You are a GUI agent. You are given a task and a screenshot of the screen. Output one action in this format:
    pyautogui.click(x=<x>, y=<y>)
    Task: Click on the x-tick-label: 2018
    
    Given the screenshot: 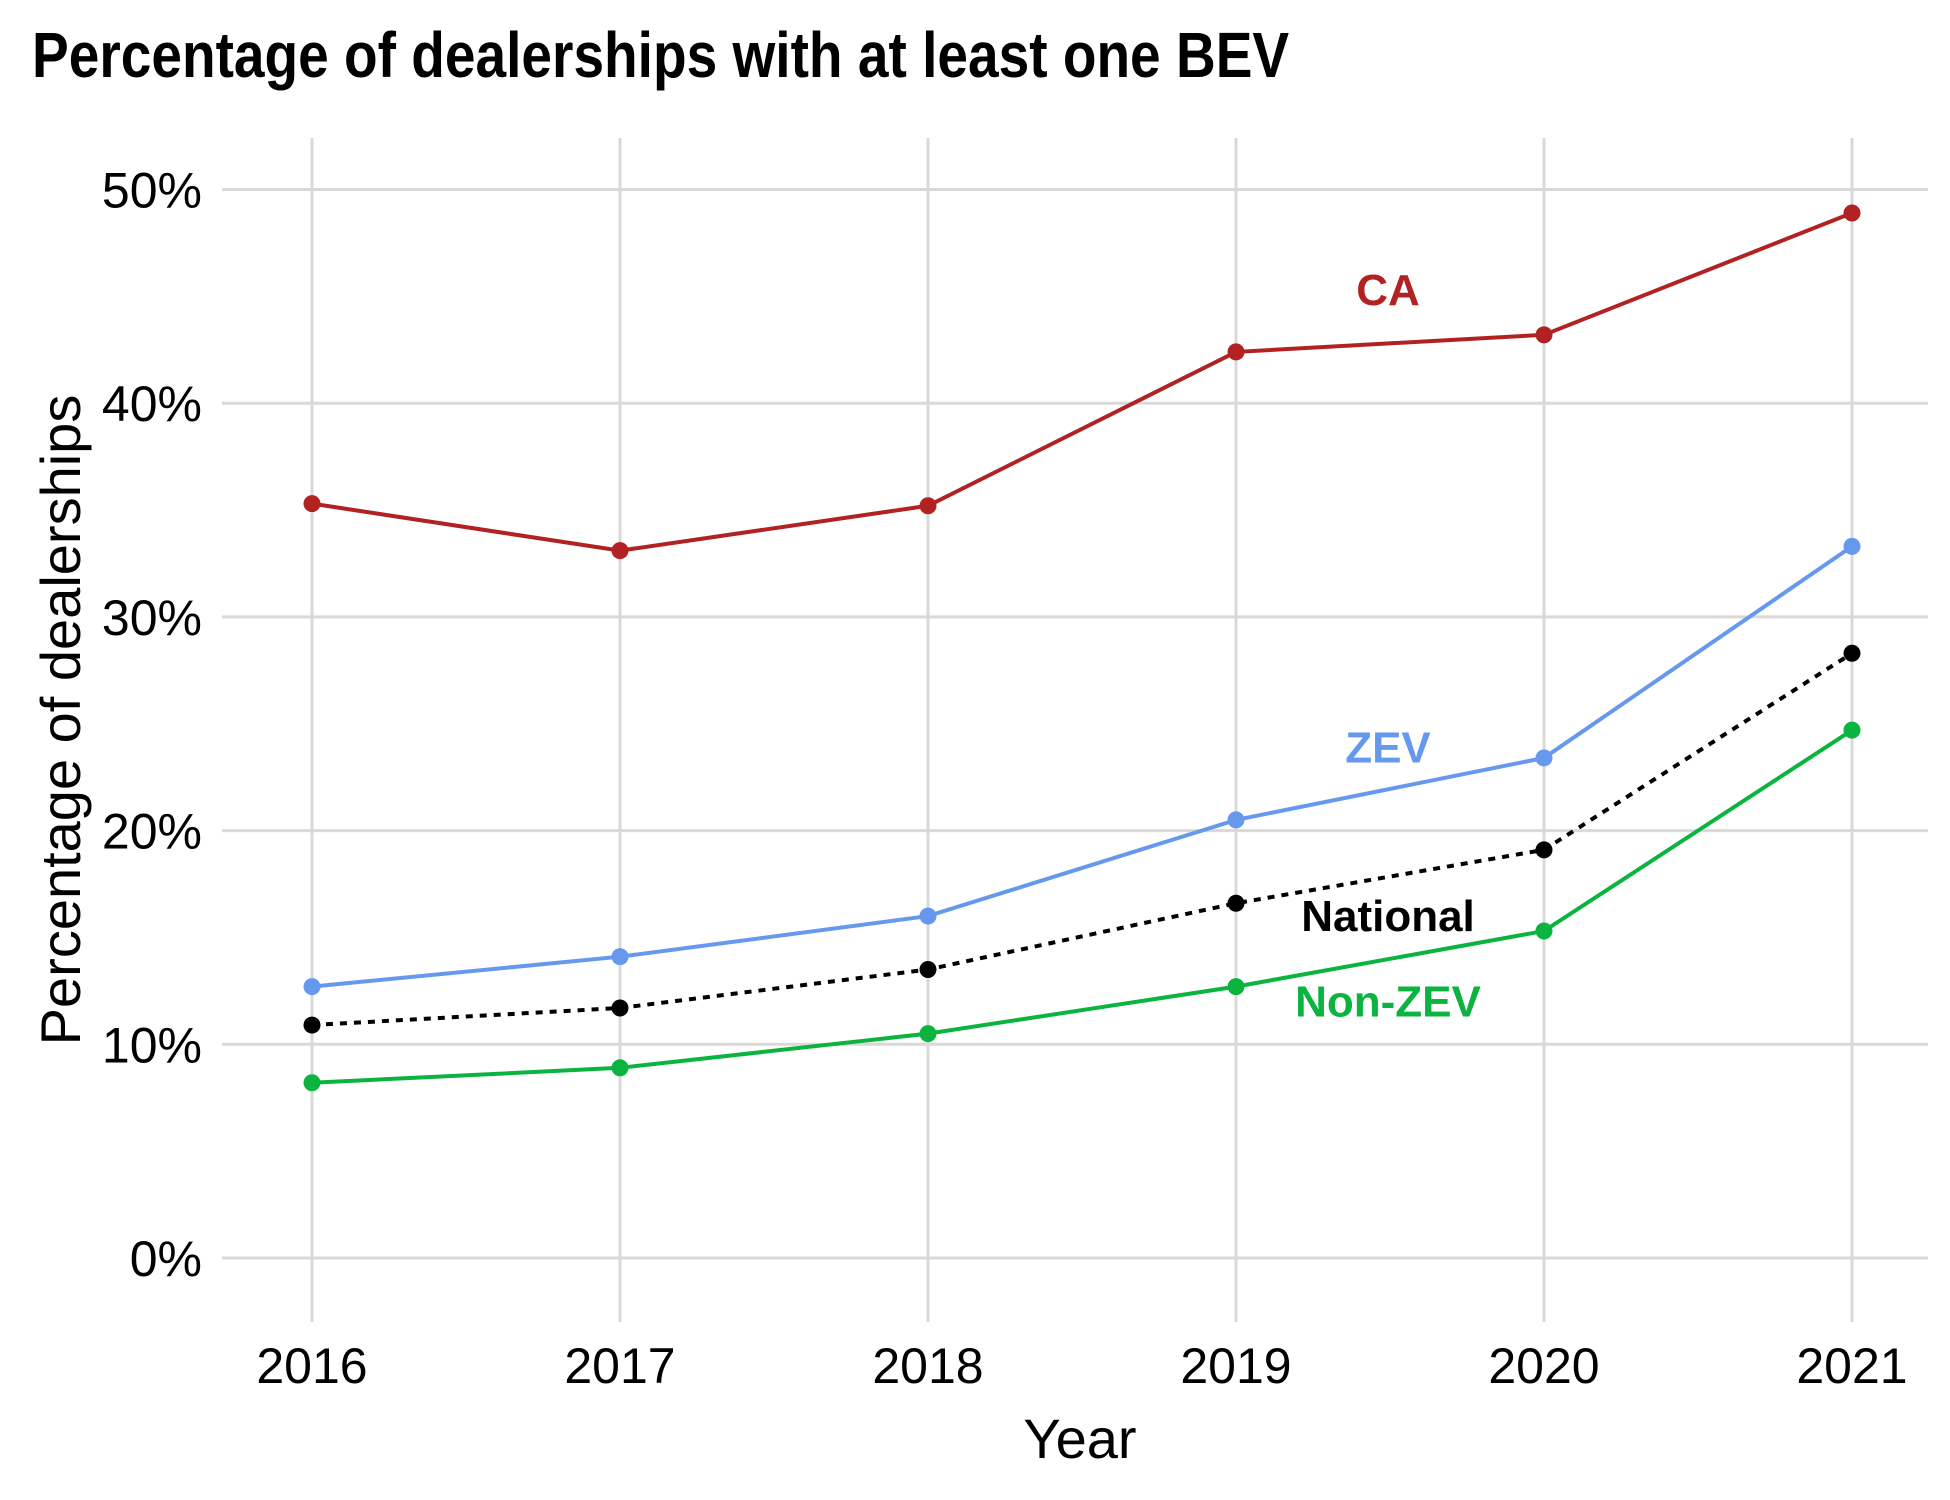 What is the action you would take?
    pyautogui.click(x=927, y=1366)
    